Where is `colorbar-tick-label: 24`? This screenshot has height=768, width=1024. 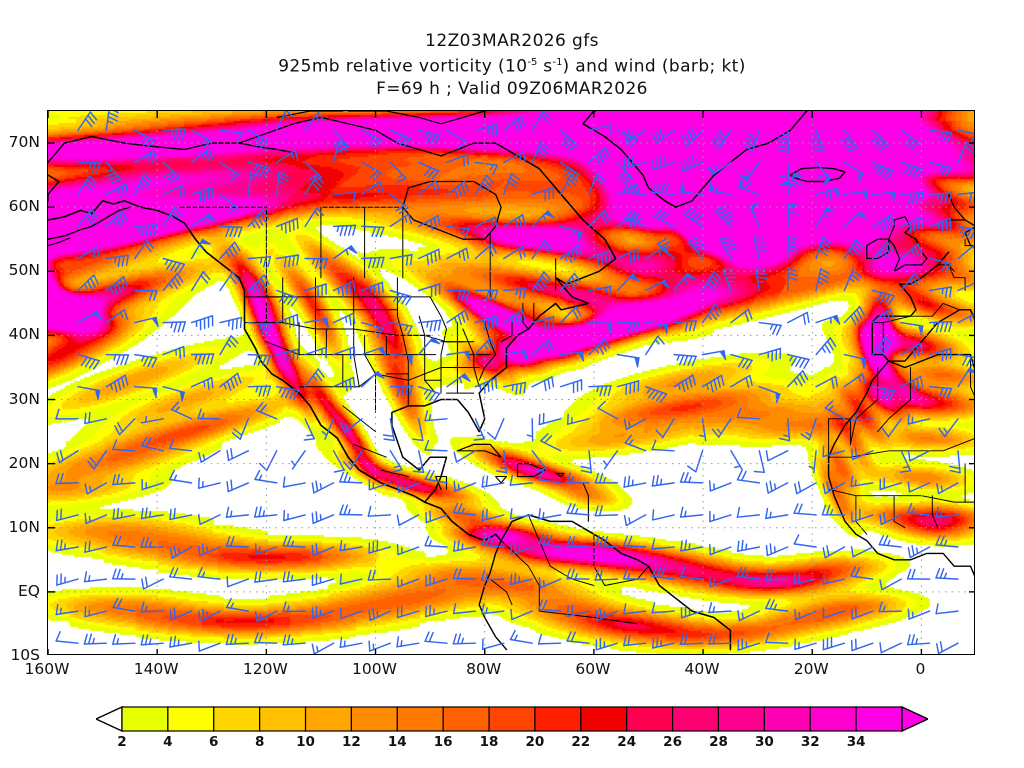 colorbar-tick-label: 24 is located at coordinates (627, 742).